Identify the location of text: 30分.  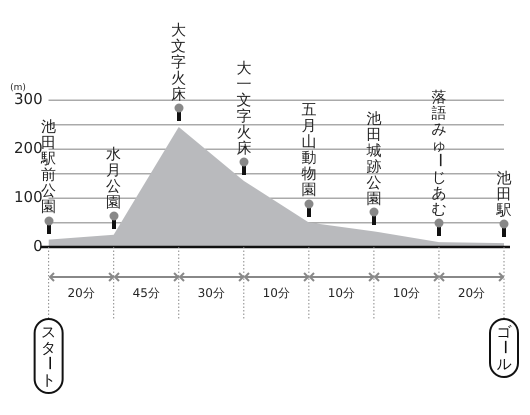
(211, 293).